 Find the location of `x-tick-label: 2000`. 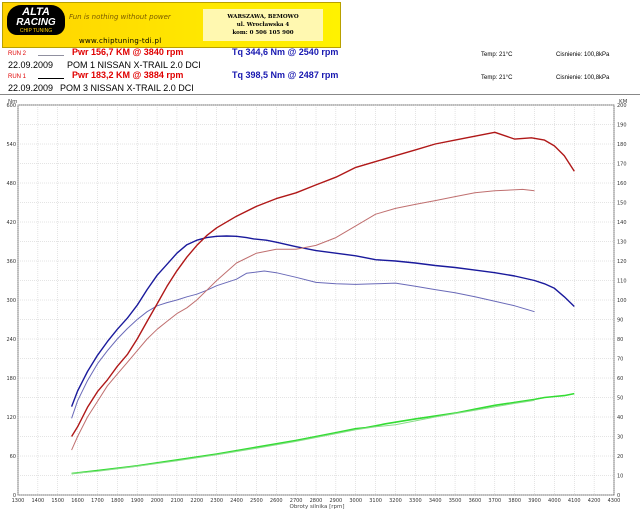

x-tick-label: 2000 is located at coordinates (157, 501).